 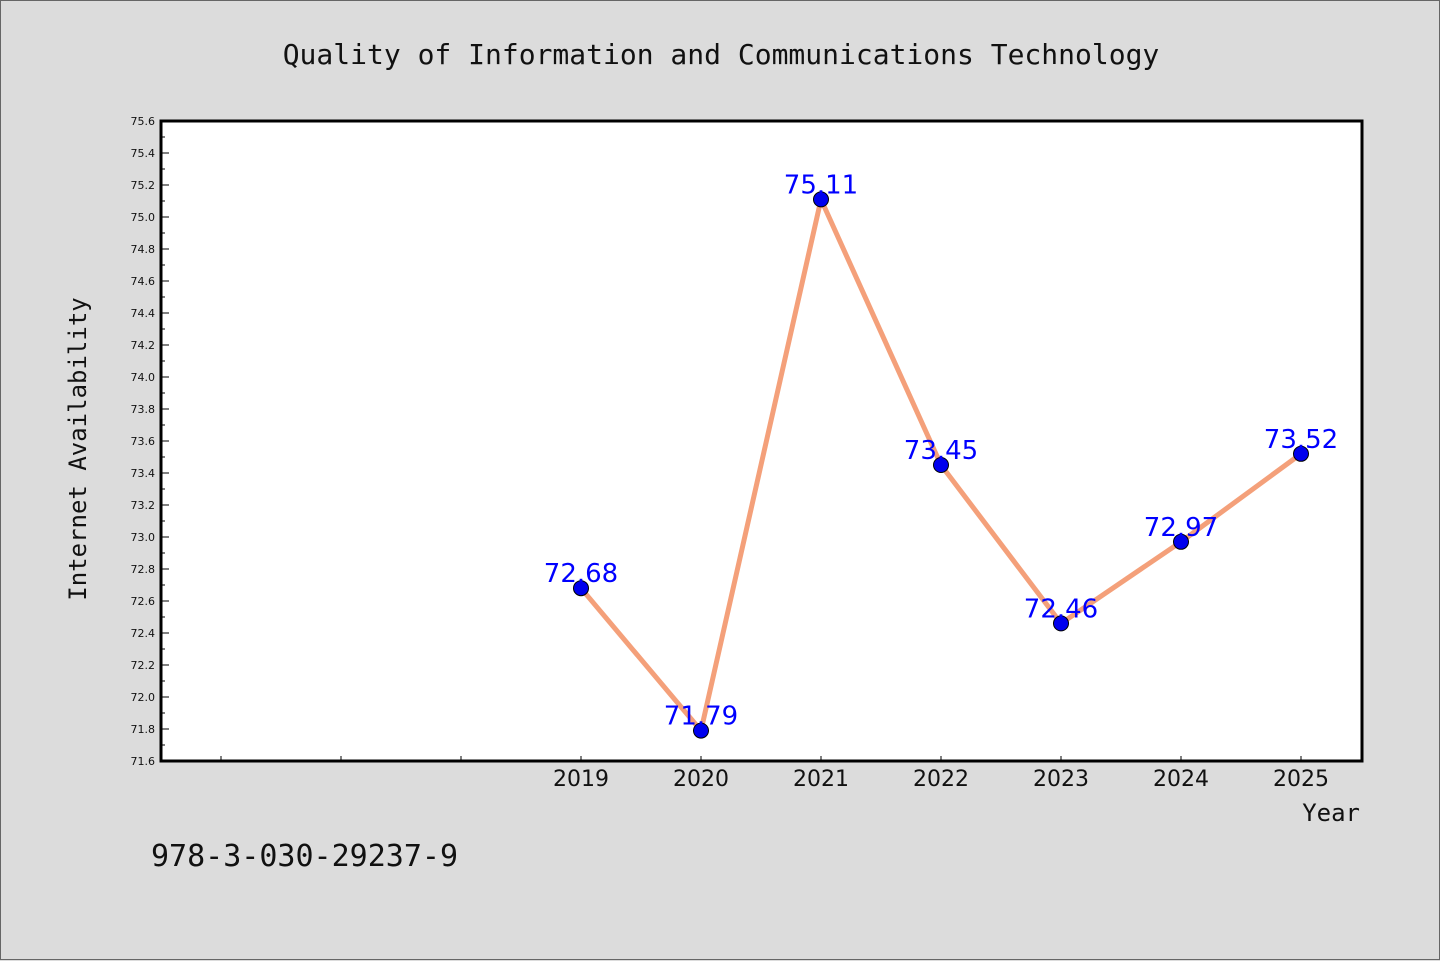 What do you see at coordinates (701, 779) in the screenshot?
I see `x-tick-label: 2020` at bounding box center [701, 779].